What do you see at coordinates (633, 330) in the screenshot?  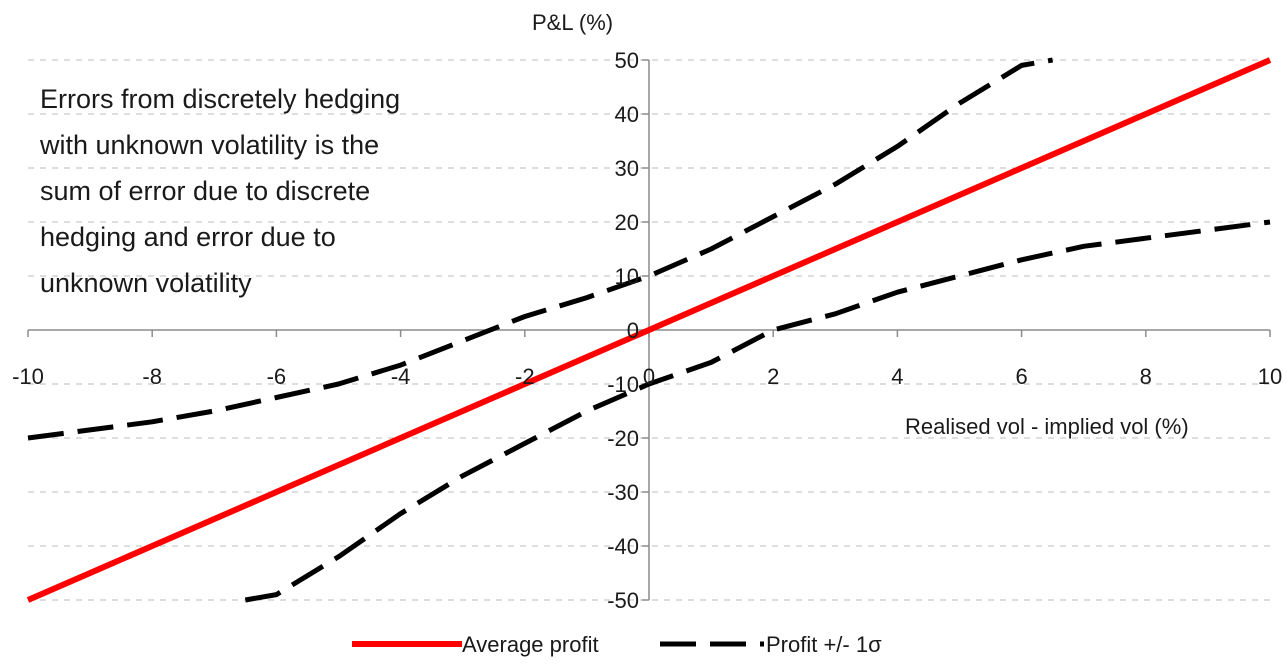 I see `y-tick-label: 0` at bounding box center [633, 330].